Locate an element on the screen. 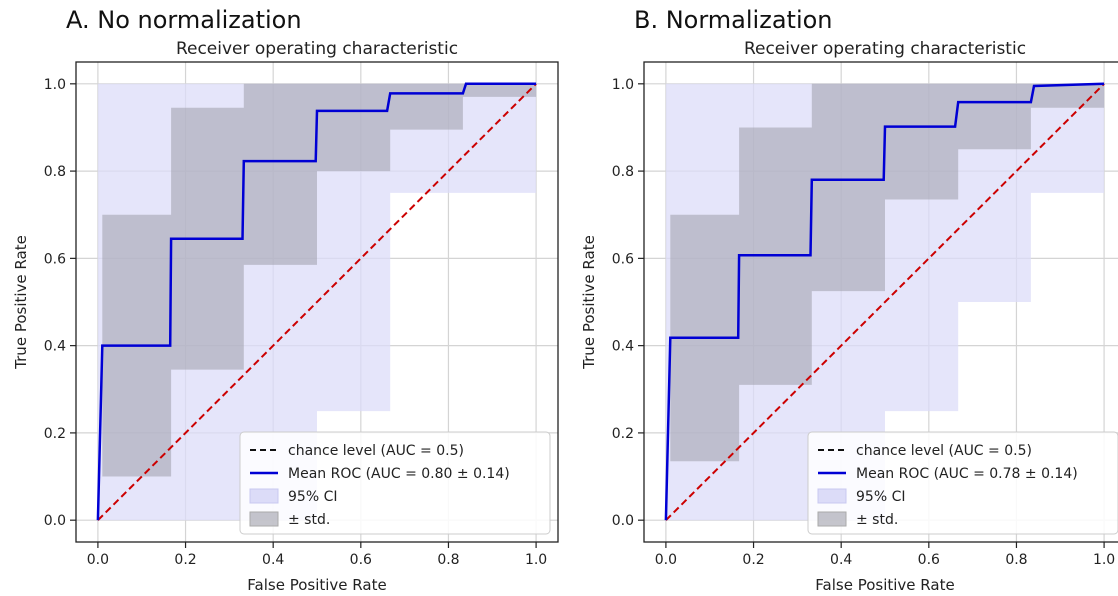 The height and width of the screenshot is (596, 1118). legend-label: Mean ROC (AUC = 0.80 ± 0.14) is located at coordinates (399, 474).